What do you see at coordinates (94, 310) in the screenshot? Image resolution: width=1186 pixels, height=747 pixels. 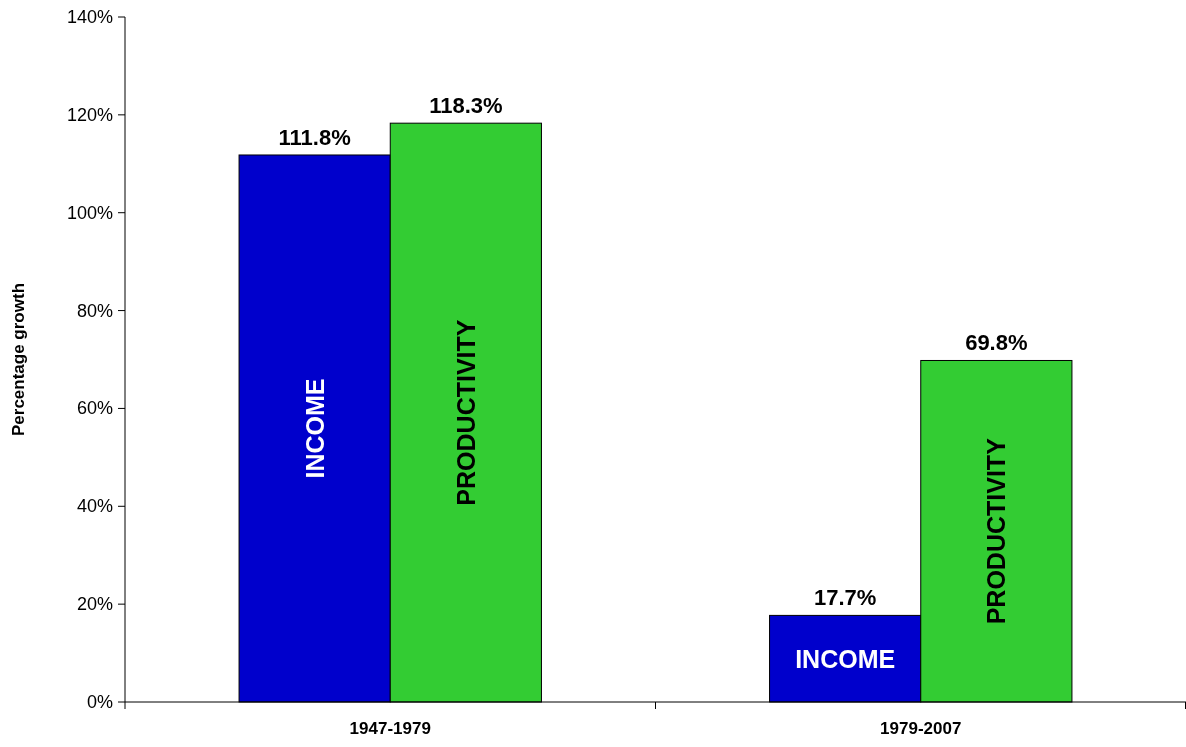 I see `y-tick-label: 80%` at bounding box center [94, 310].